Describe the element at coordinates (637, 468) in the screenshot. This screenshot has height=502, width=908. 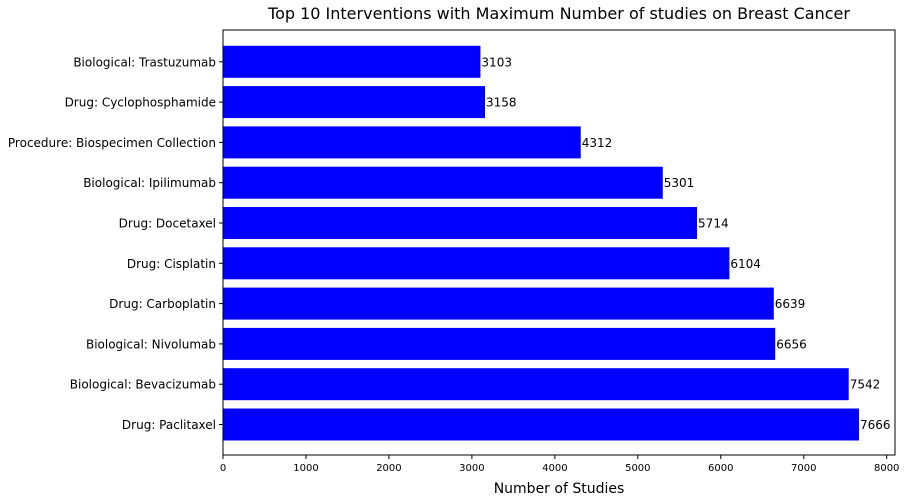
I see `x-tick-label: 5000` at that location.